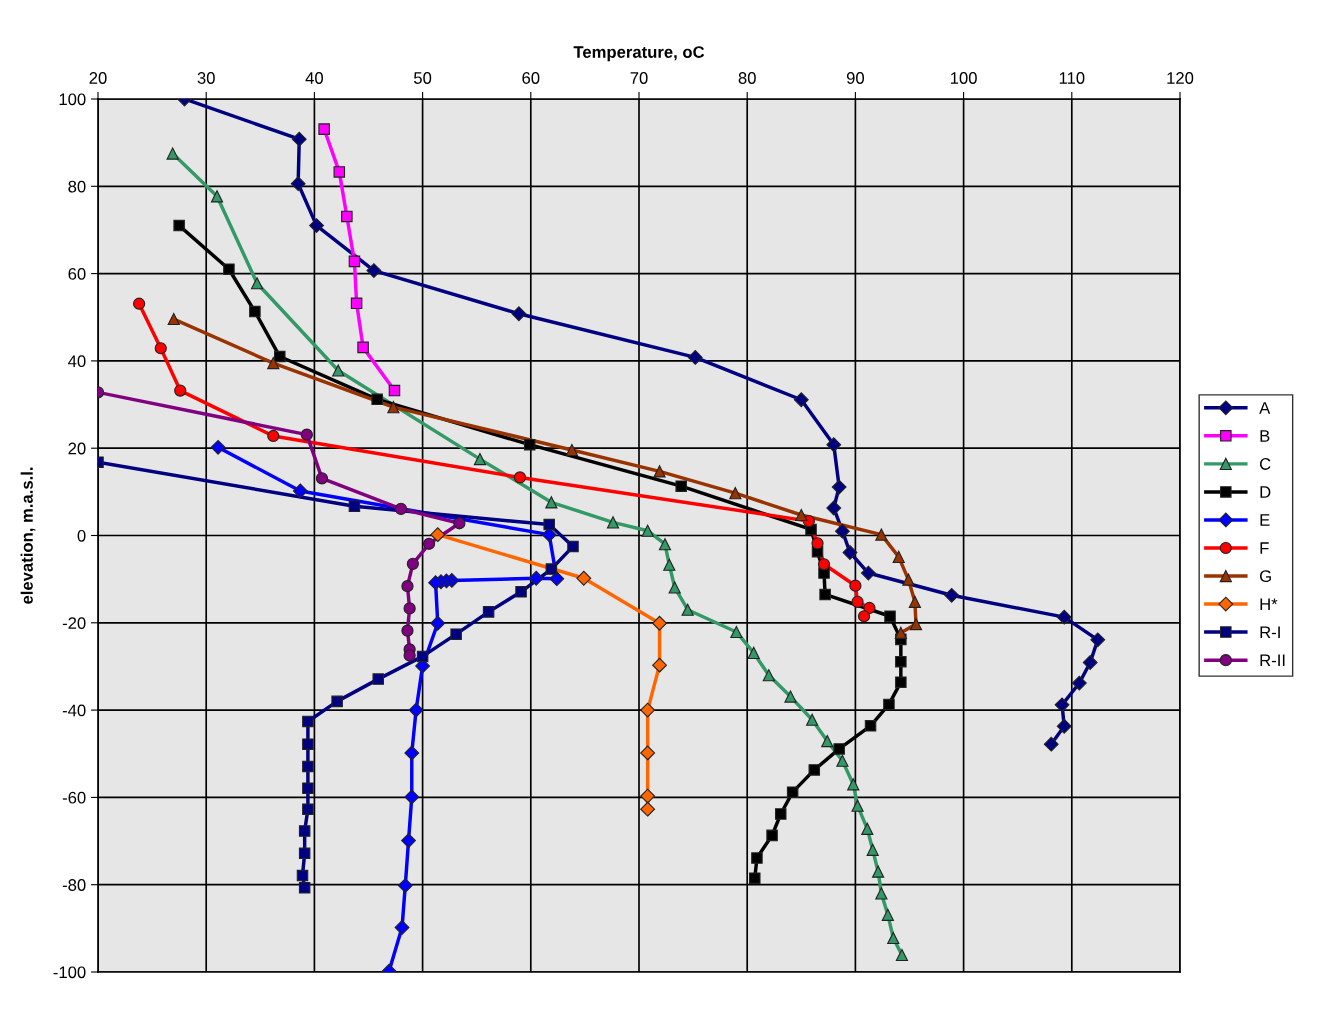 The image size is (1334, 1012). Describe the element at coordinates (1265, 492) in the screenshot. I see `legend-label: D` at that location.